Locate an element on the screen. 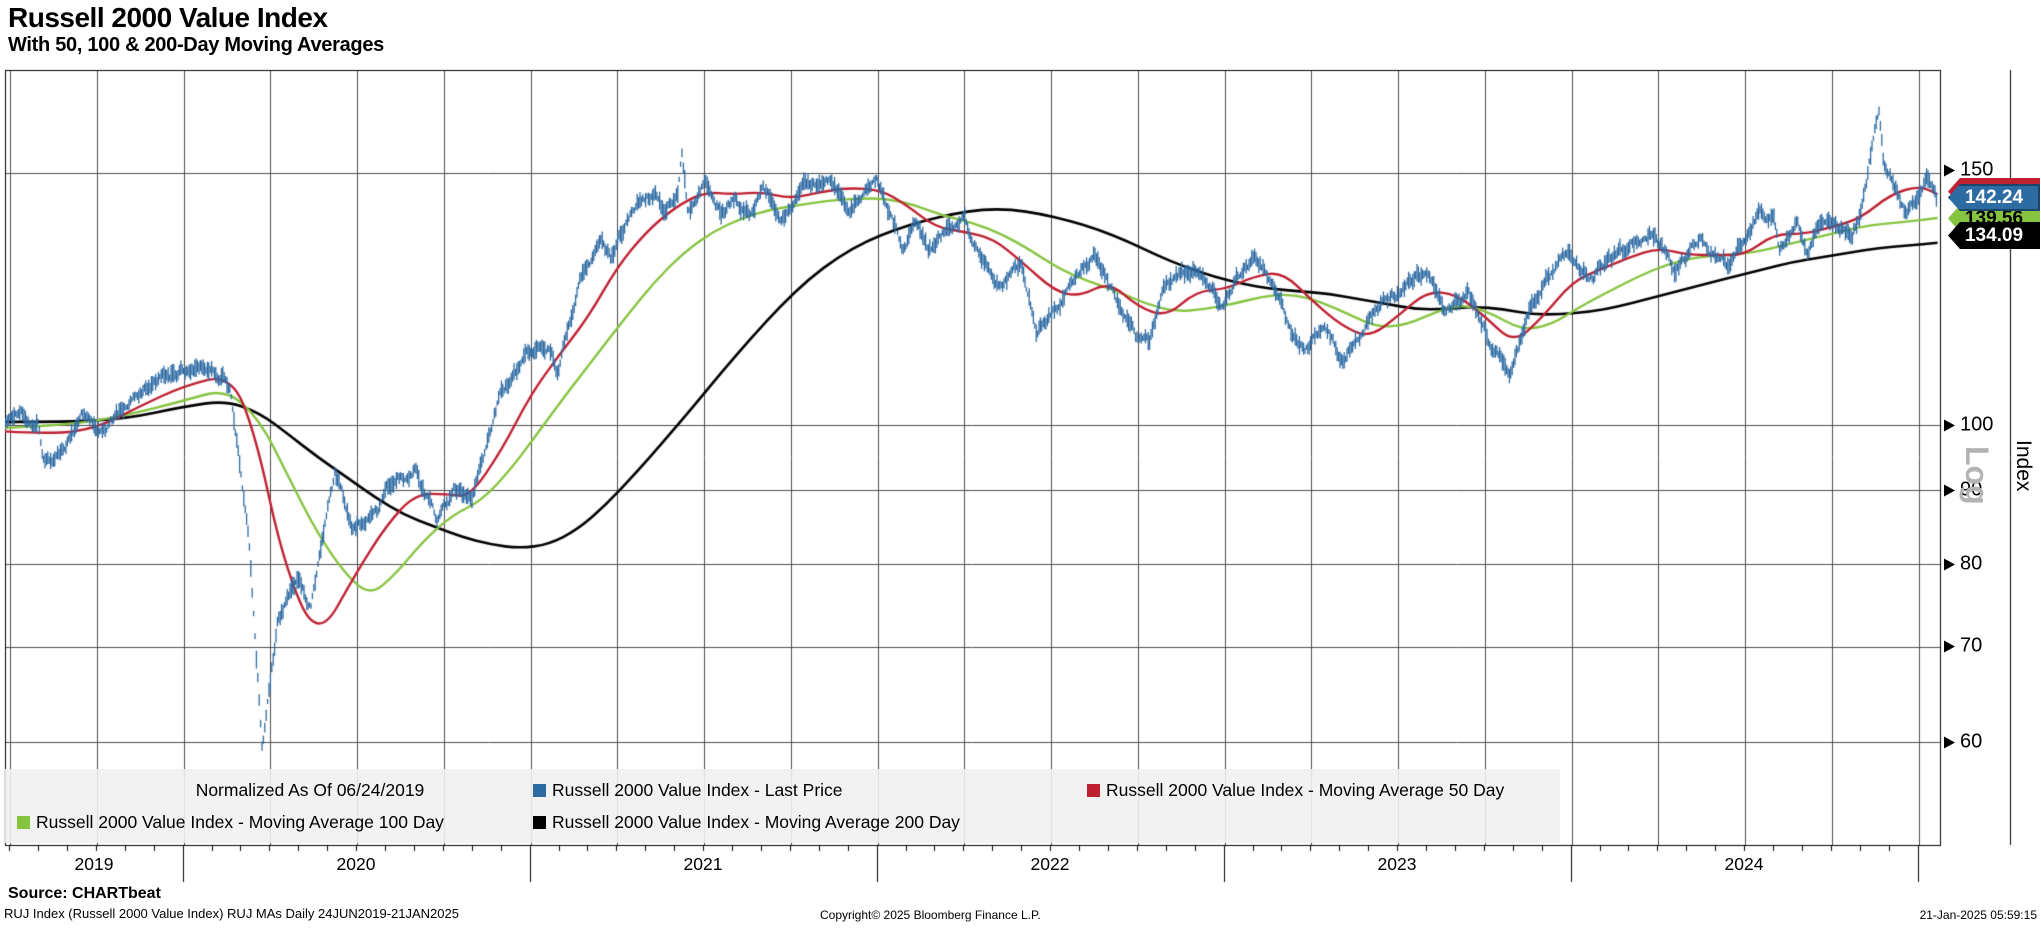  legend-item-last-price: Russell 2000 Value Index - Last Price is located at coordinates (688, 790).